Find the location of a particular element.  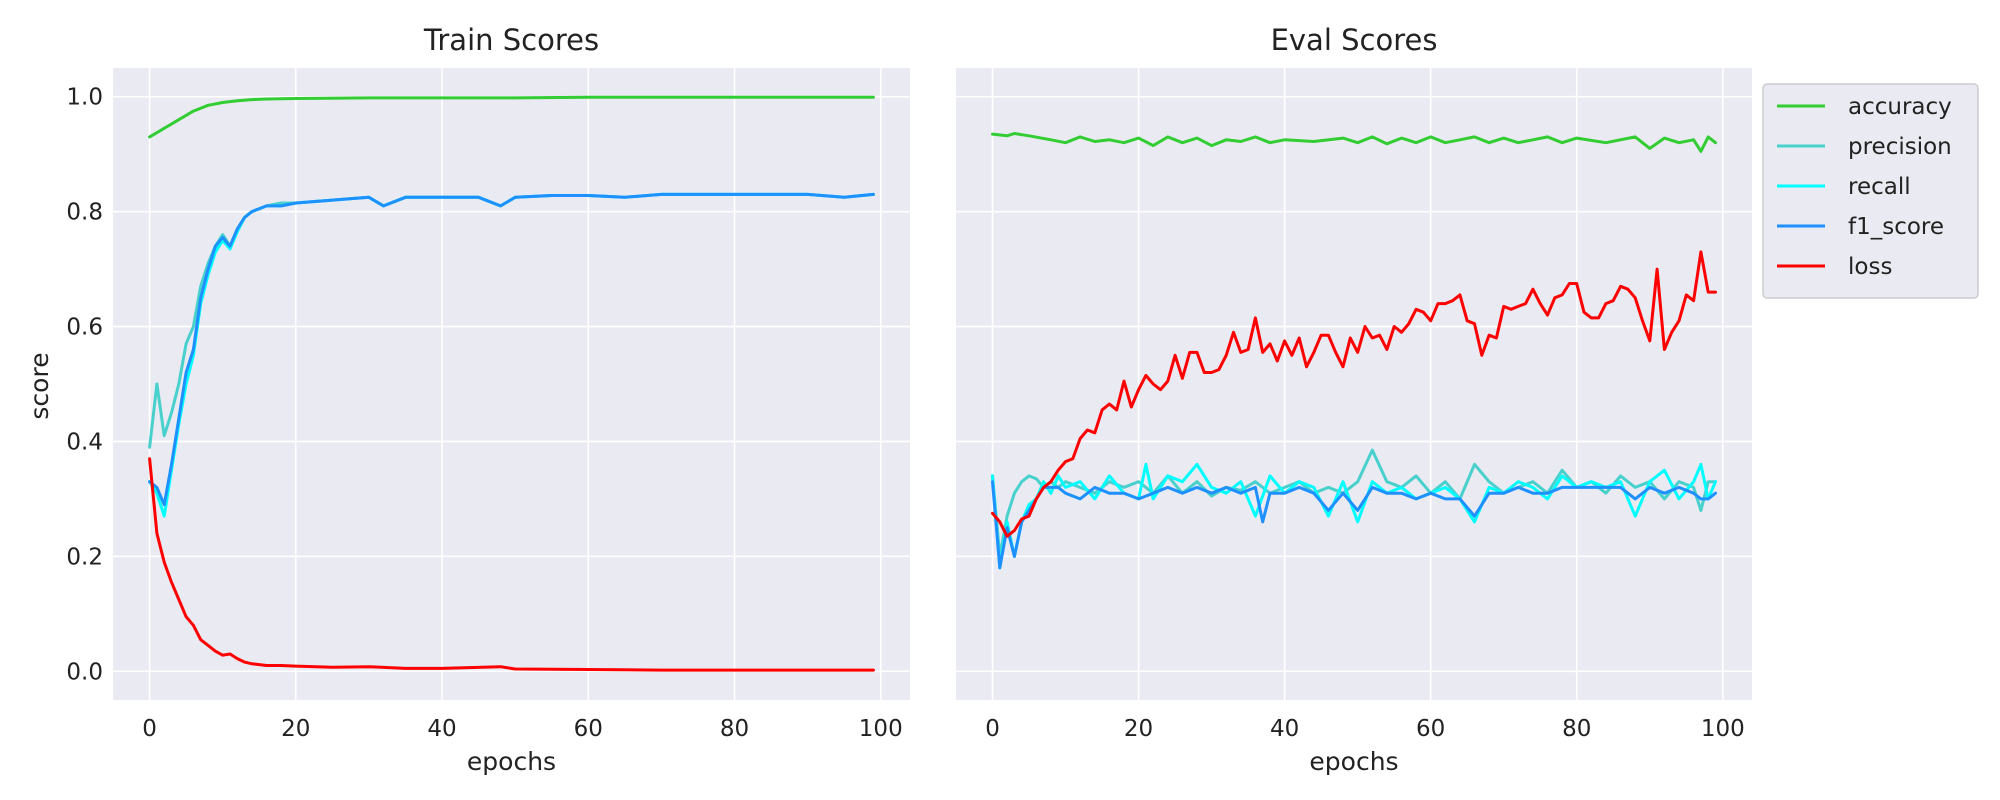

train-x-axis-label: epochs is located at coordinates (511, 761).